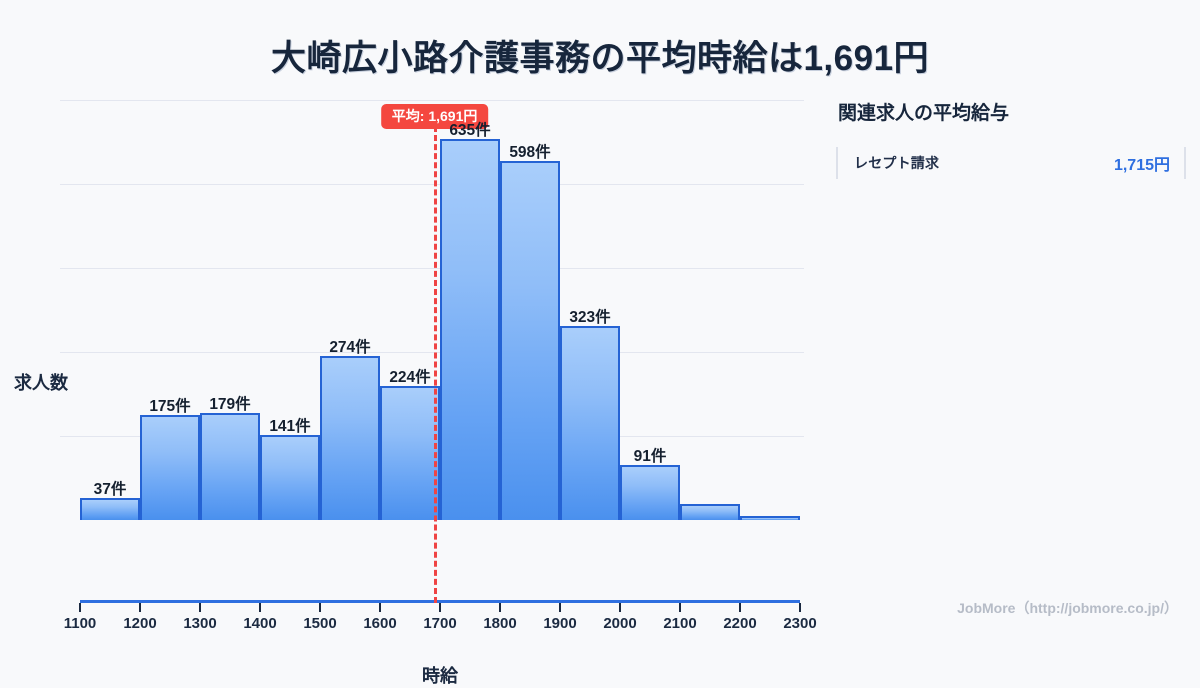 This screenshot has width=1200, height=688. What do you see at coordinates (740, 623) in the screenshot?
I see `x-axis-tick-label: 2200` at bounding box center [740, 623].